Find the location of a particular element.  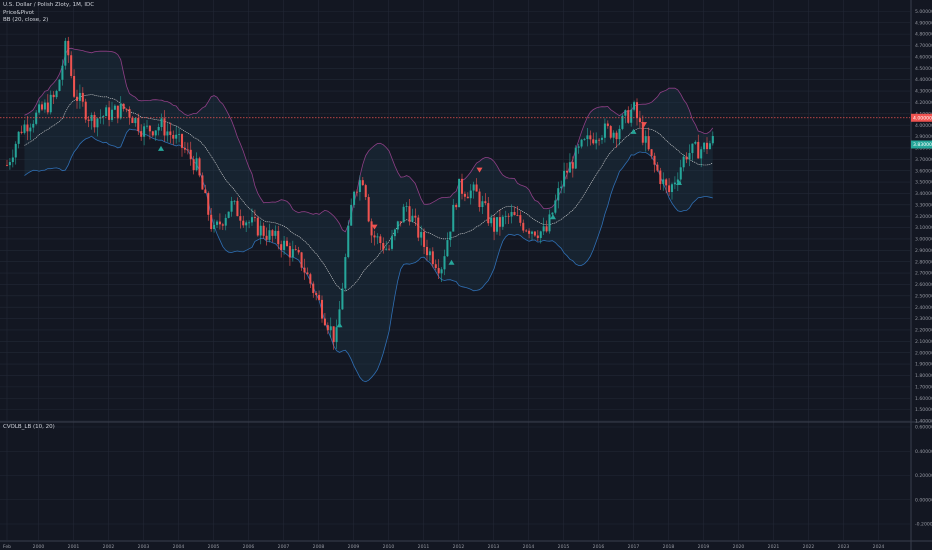

bollinger-bands-label: BB (20, close, 2) is located at coordinates (26, 20).